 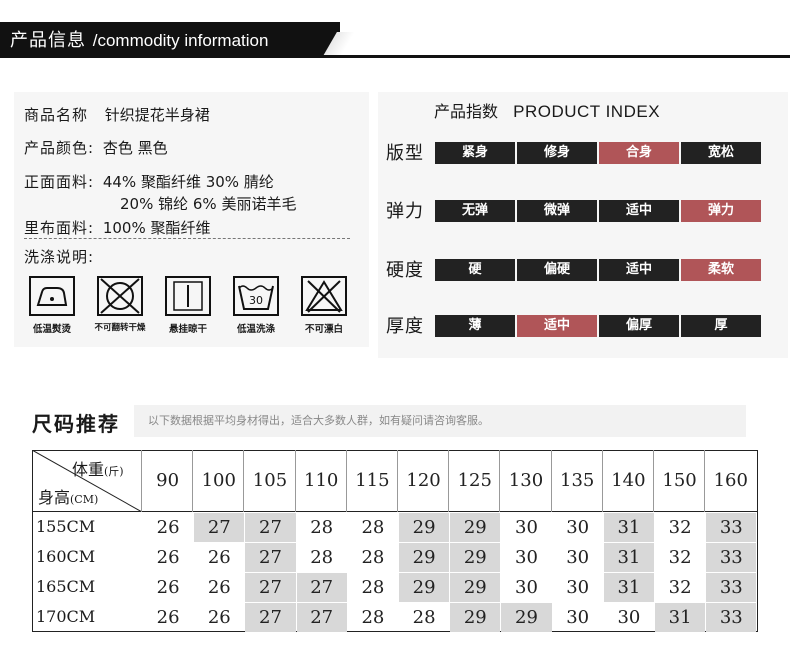 What do you see at coordinates (474, 480) in the screenshot?
I see `weight-header-cell: 125` at bounding box center [474, 480].